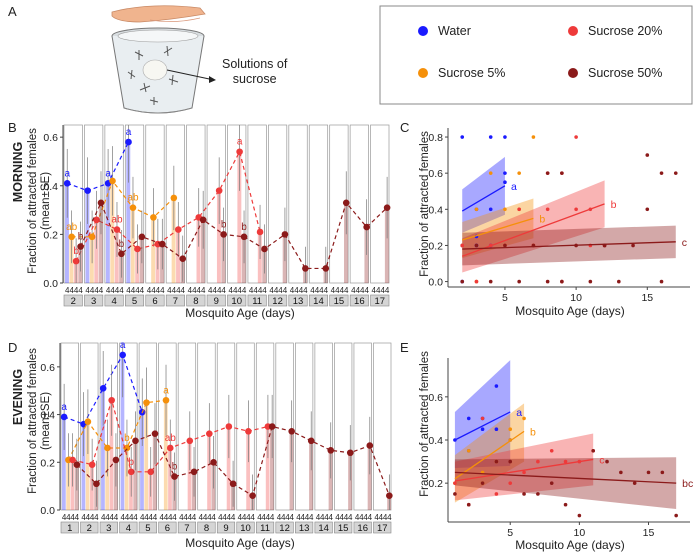 Image resolution: width=700 pixels, height=558 pixels. I want to click on sucrose50-ci-band, so click(565, 483).